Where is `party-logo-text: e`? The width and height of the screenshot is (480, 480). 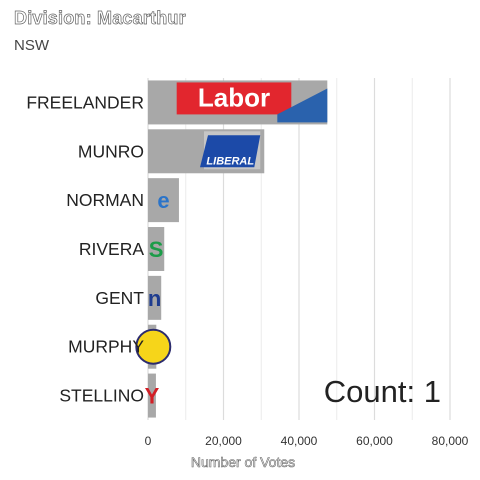
party-logo-text: e is located at coordinates (163, 200).